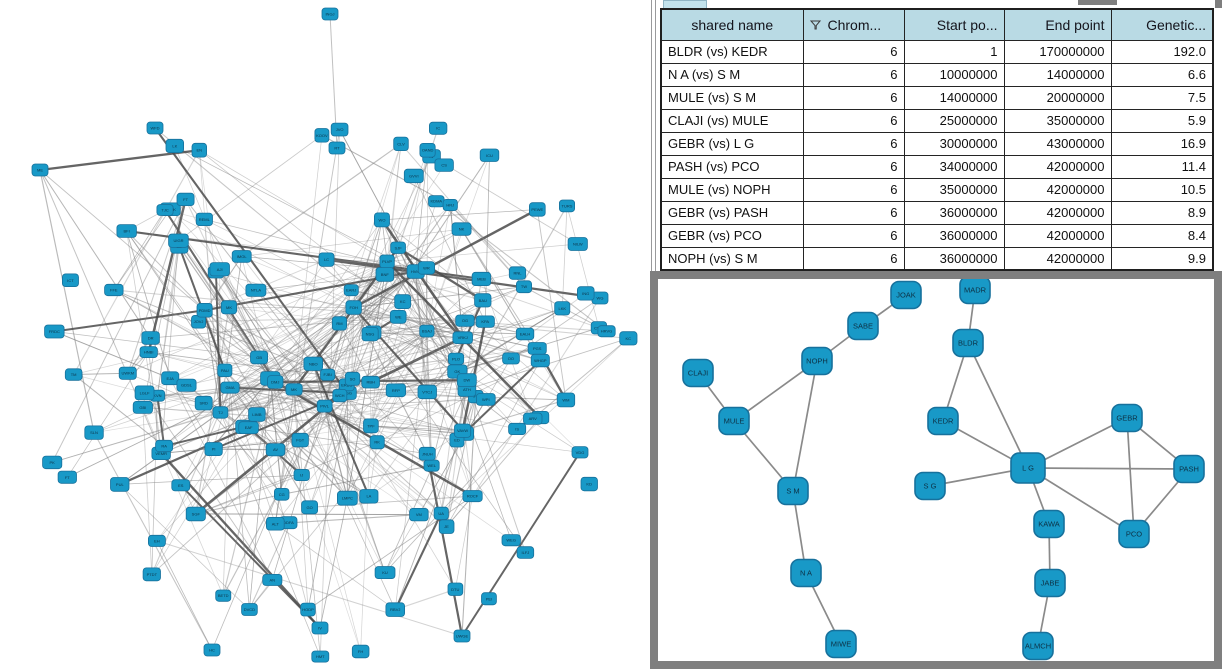  I want to click on network-node: ICU, so click(489, 155).